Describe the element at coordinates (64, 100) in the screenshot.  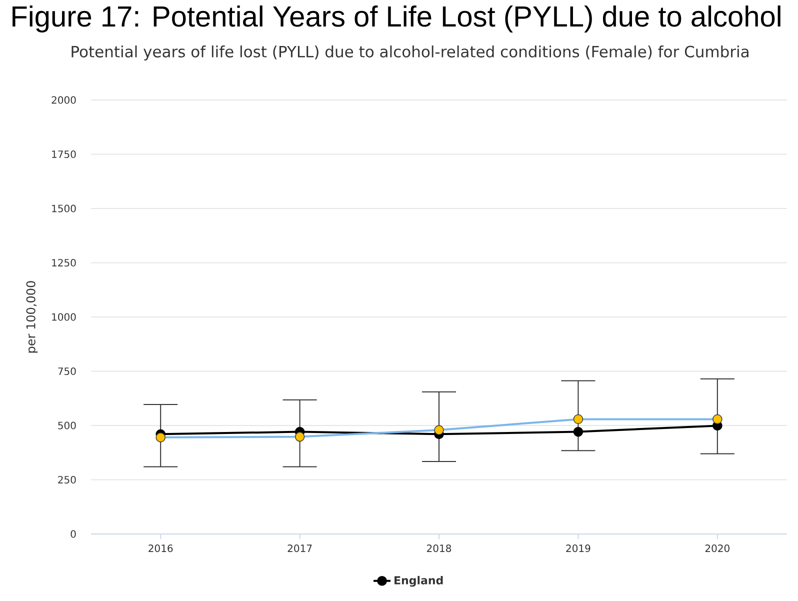
I see `y-tick-label: 2000` at that location.